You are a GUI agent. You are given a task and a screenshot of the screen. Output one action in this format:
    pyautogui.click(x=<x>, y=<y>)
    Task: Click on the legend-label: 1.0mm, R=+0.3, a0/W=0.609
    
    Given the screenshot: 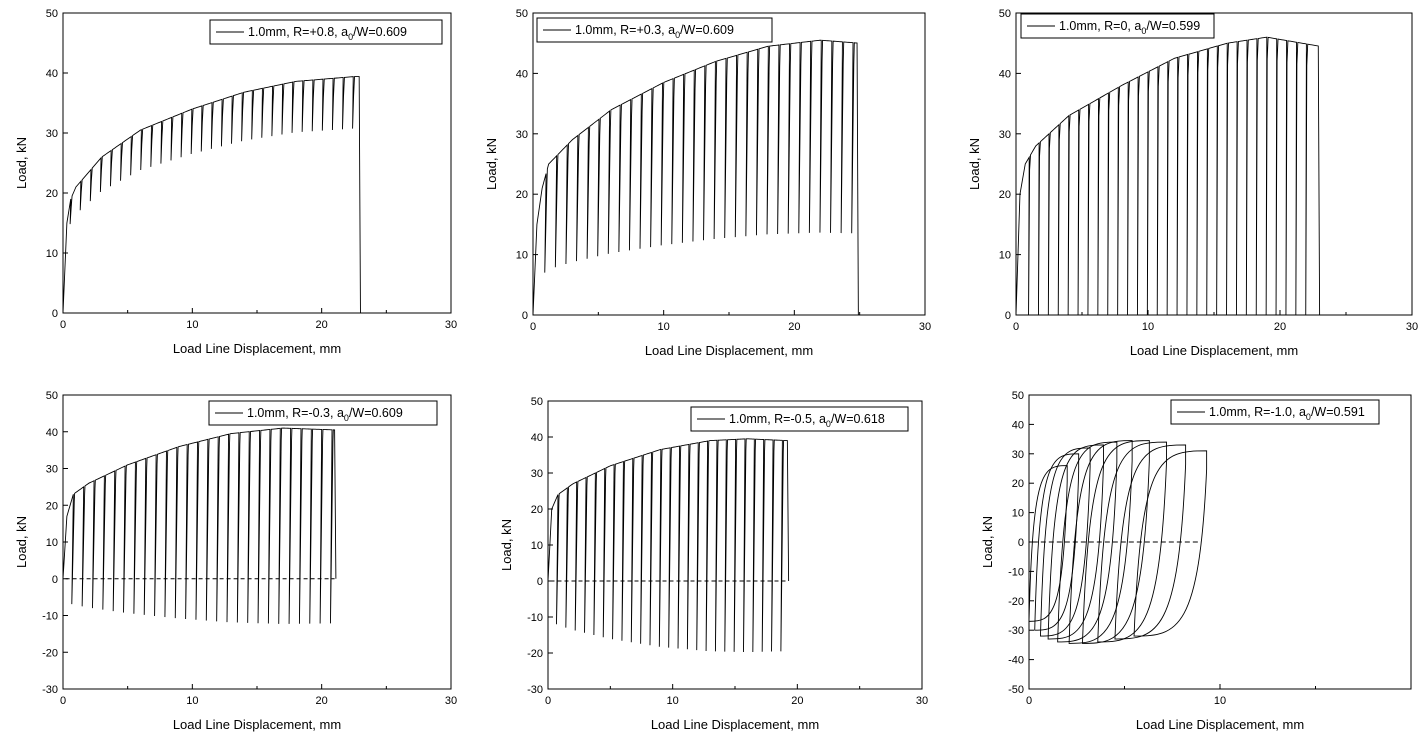 What is the action you would take?
    pyautogui.click(x=654, y=31)
    